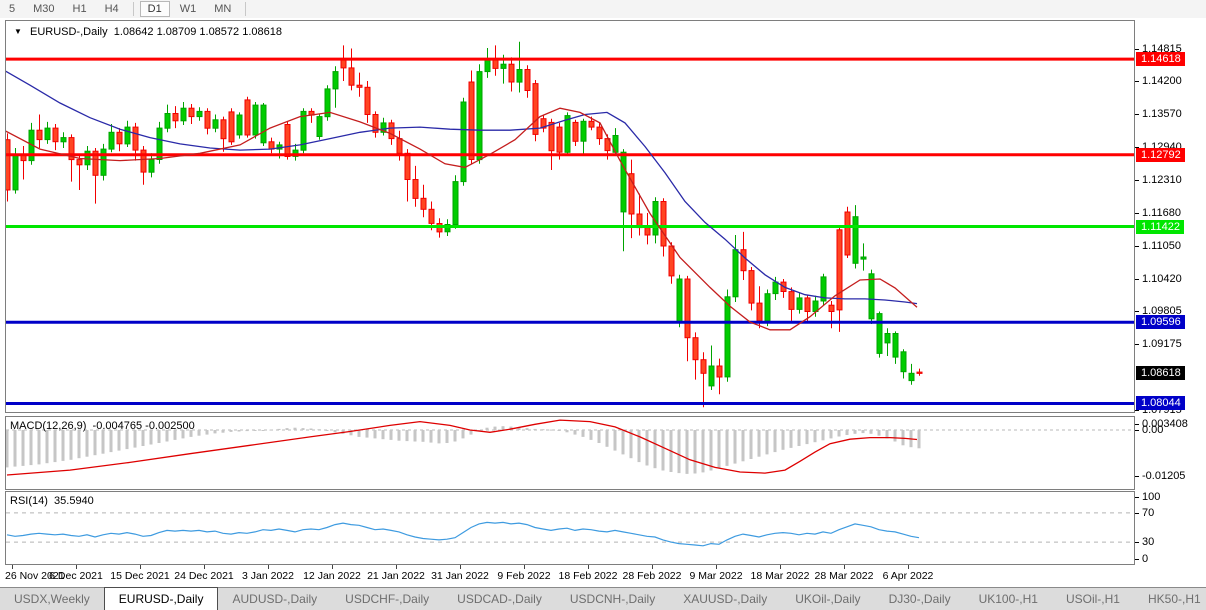 Image resolution: width=1206 pixels, height=610 pixels. What do you see at coordinates (725, 599) in the screenshot?
I see `tab-xauusd-daily: XAUUSD-,Daily` at bounding box center [725, 599].